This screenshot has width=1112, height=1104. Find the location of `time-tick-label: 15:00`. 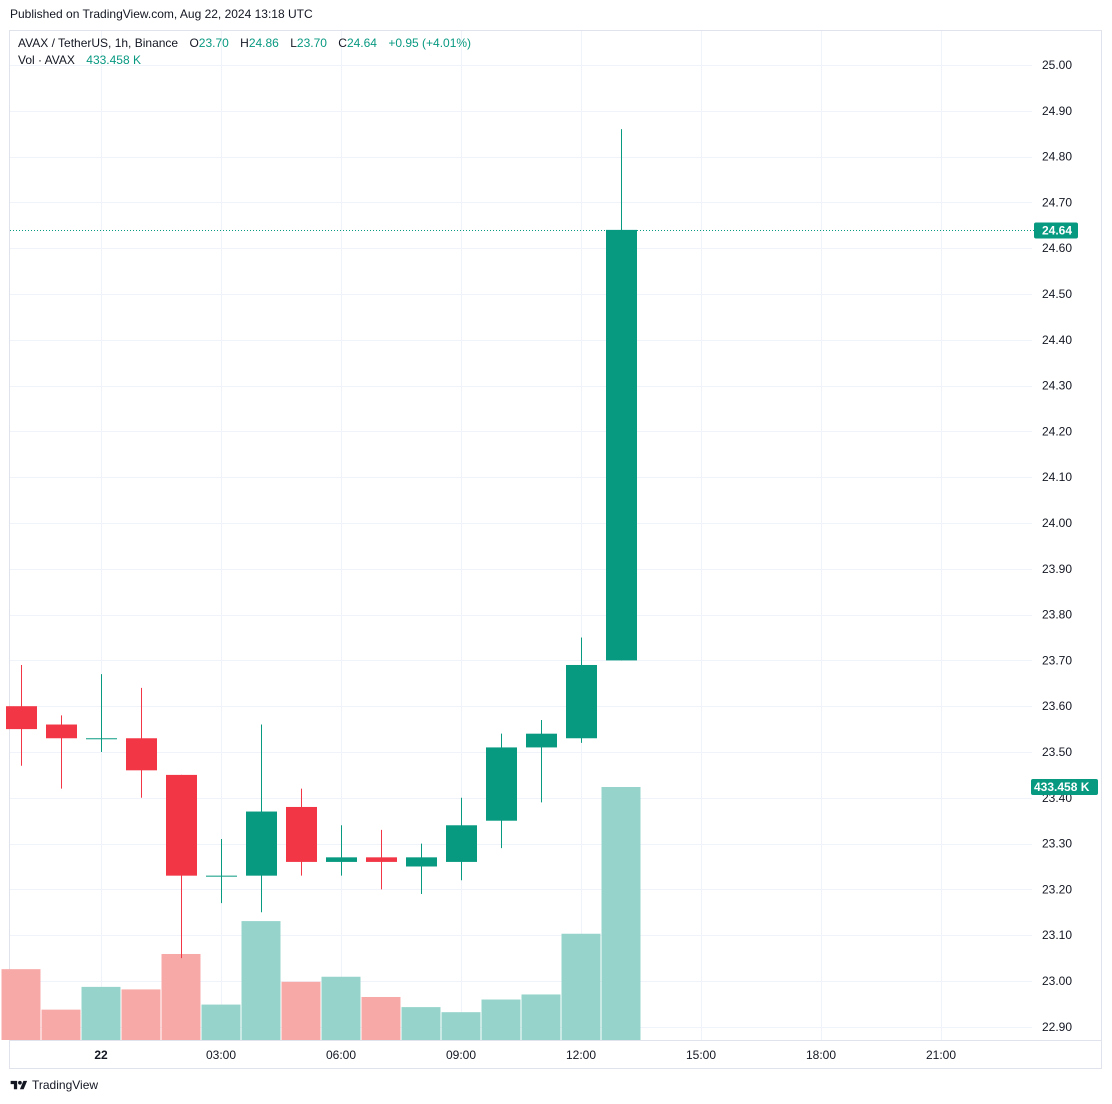

time-tick-label: 15:00 is located at coordinates (701, 1055).